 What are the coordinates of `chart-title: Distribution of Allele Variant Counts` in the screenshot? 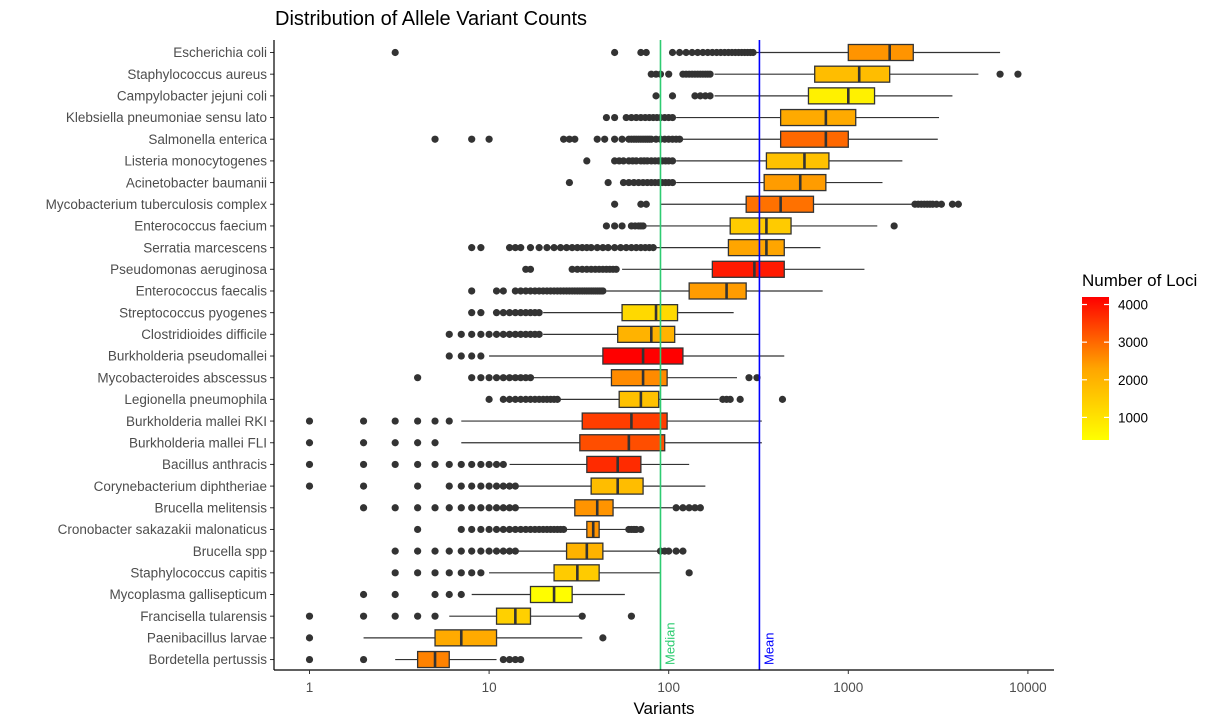 It's located at (431, 19).